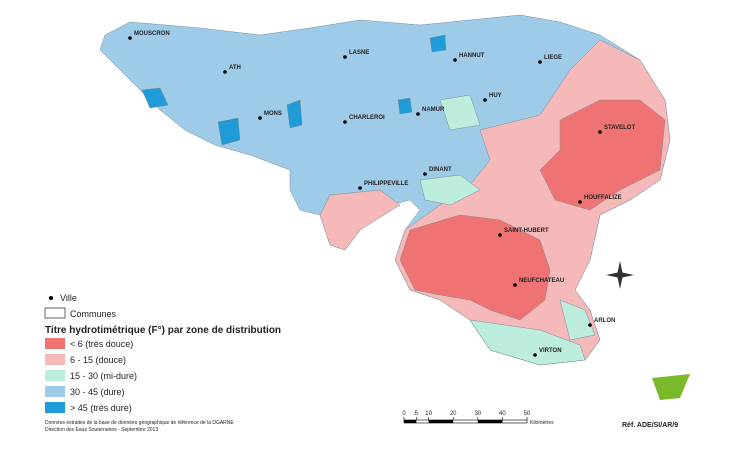  What do you see at coordinates (604, 321) in the screenshot?
I see `city-label: ARLON` at bounding box center [604, 321].